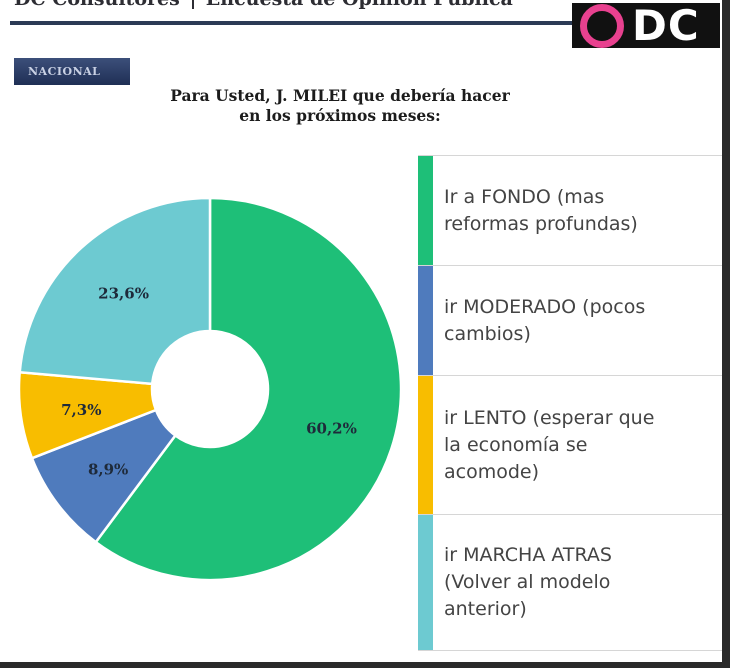 This screenshot has width=730, height=668. What do you see at coordinates (340, 95) in the screenshot?
I see `chart-title-line-1: Para Usted, J. MILEI que debería hacer` at bounding box center [340, 95].